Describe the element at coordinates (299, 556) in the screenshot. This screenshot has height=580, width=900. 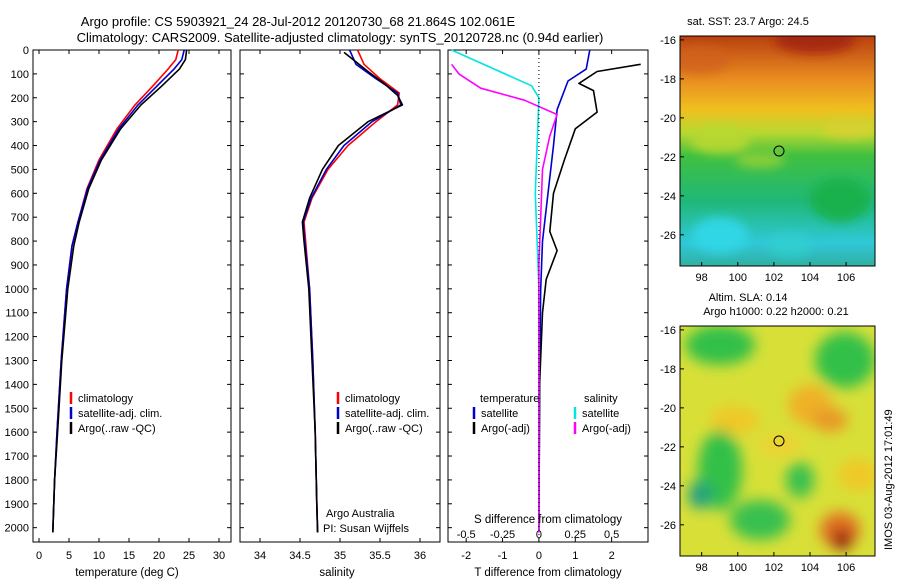
I see `x-tick-label: 34.5` at that location.